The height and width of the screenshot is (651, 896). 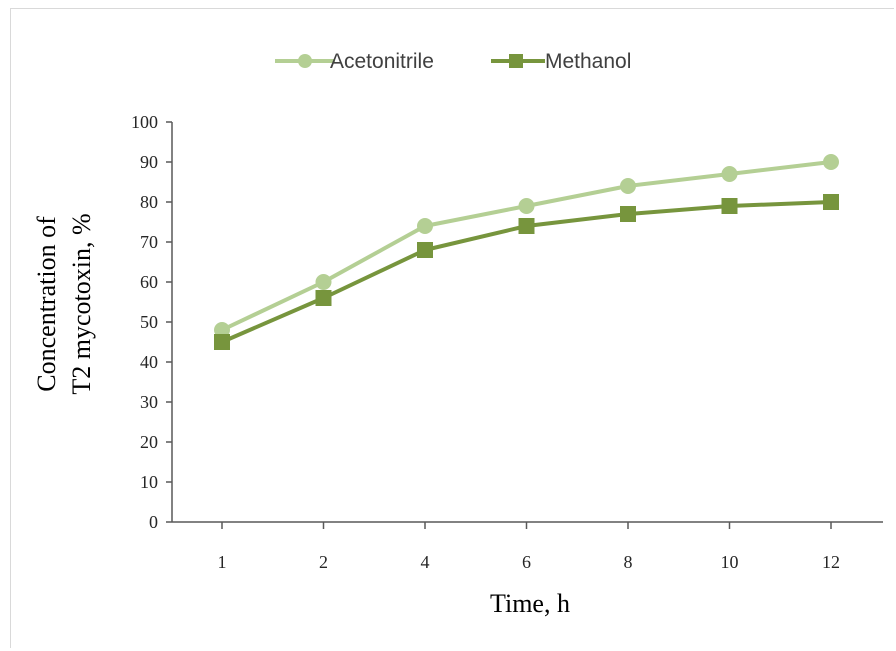 I want to click on legend-label-acetonitrile: Acetonitrile, so click(x=382, y=61).